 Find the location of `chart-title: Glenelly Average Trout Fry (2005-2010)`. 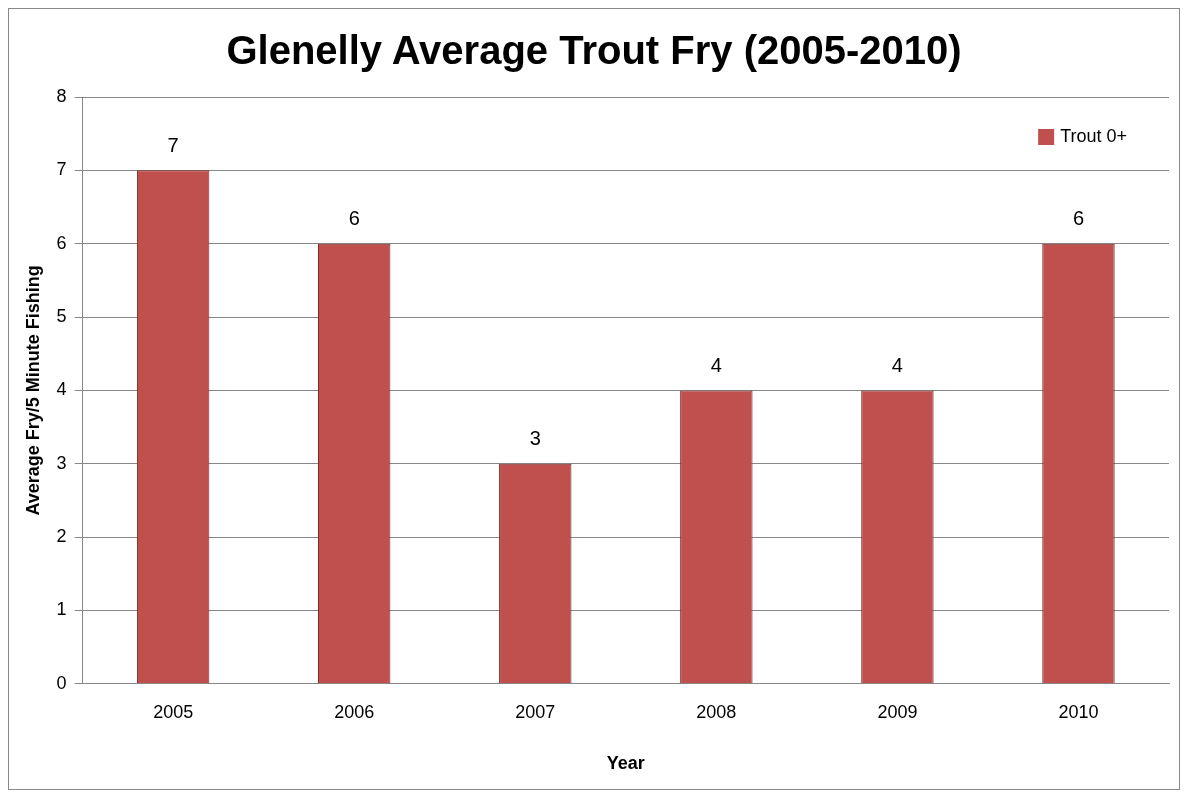

chart-title: Glenelly Average Trout Fry (2005-2010) is located at coordinates (594, 50).